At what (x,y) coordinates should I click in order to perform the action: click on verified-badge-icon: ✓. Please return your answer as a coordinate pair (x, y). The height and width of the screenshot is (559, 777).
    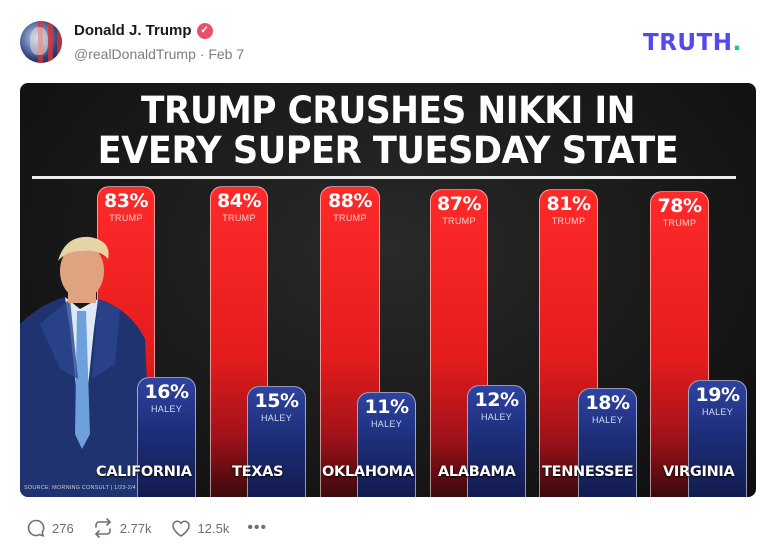
    Looking at the image, I should click on (204, 30).